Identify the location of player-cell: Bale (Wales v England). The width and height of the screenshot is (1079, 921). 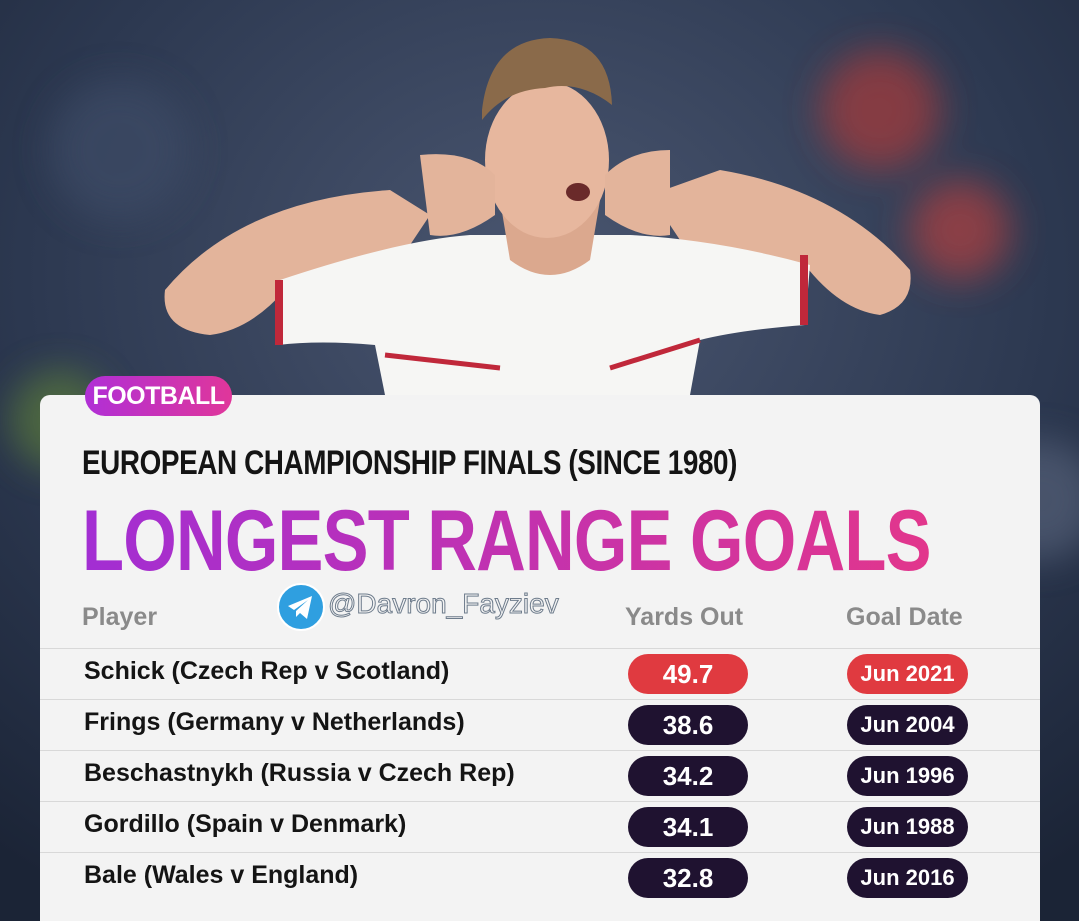
(221, 875).